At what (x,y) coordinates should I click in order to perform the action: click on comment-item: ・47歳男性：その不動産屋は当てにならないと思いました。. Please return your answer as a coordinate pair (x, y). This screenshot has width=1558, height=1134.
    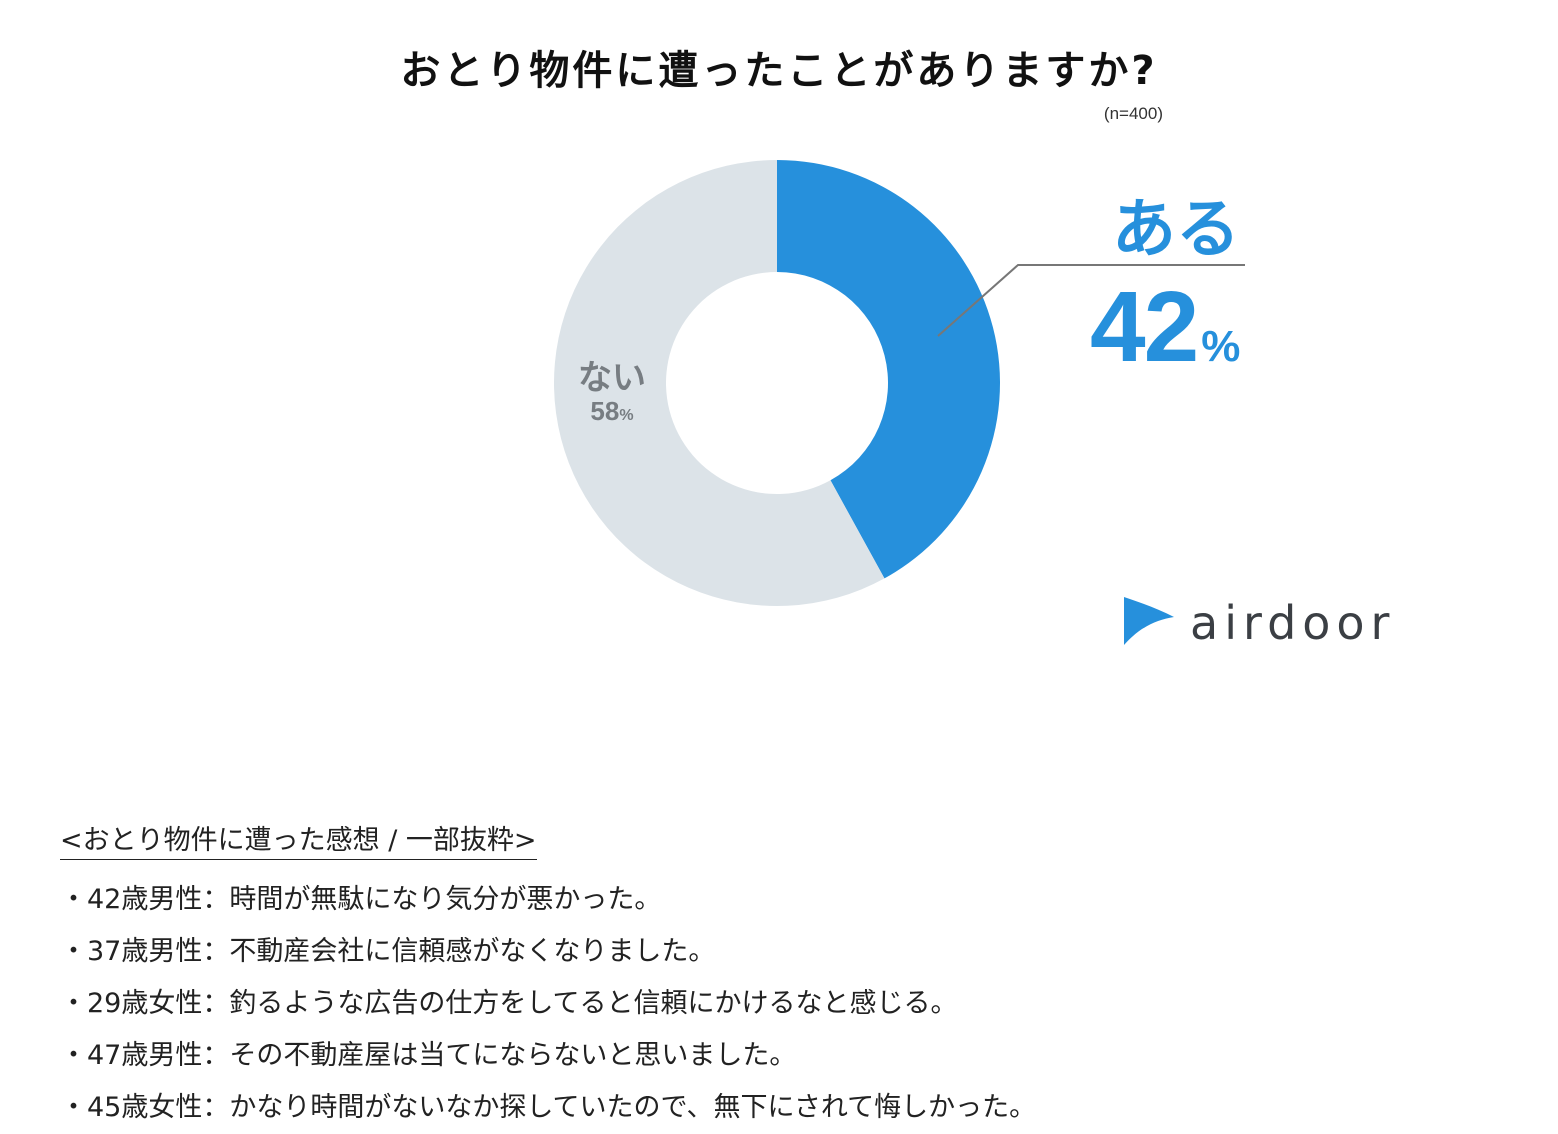
    Looking at the image, I should click on (428, 1055).